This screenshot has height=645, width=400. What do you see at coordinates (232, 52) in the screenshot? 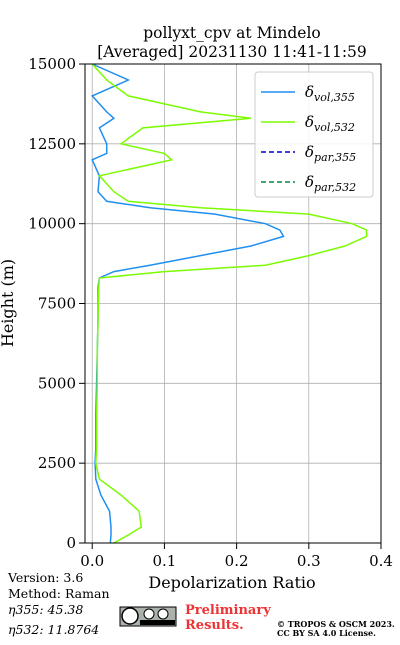
I see `chart-title: [Averaged] 20231130 11:41-11:59` at bounding box center [232, 52].